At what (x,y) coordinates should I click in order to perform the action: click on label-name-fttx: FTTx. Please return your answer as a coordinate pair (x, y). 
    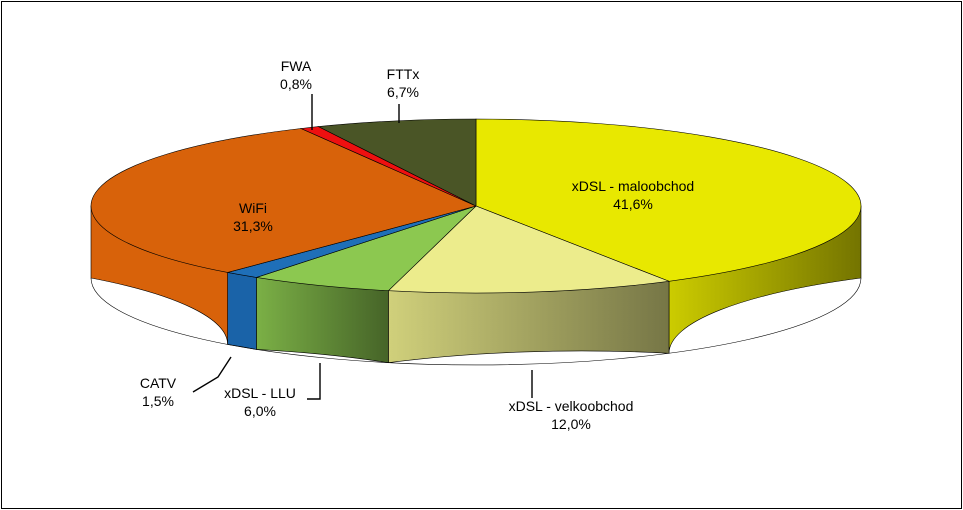
    Looking at the image, I should click on (403, 74).